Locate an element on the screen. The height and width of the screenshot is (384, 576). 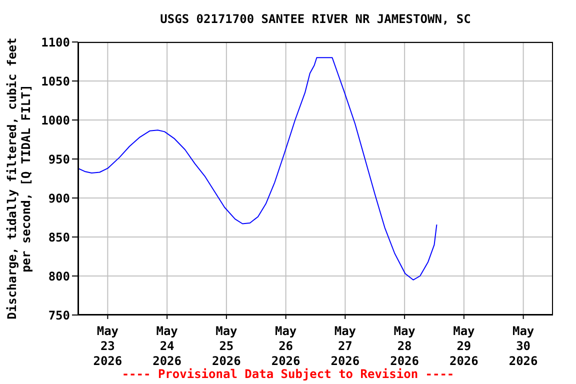
x-tick-label: May 28 2026 is located at coordinates (405, 346).